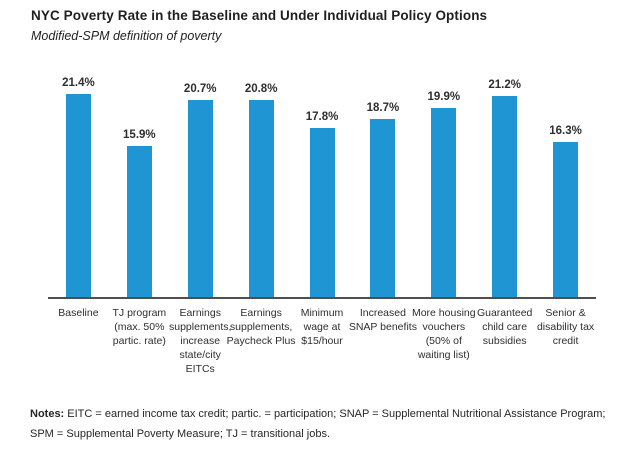  Describe the element at coordinates (139, 327) in the screenshot. I see `x-axis-category-label: TJ program (max. 50% partic. rate)` at that location.